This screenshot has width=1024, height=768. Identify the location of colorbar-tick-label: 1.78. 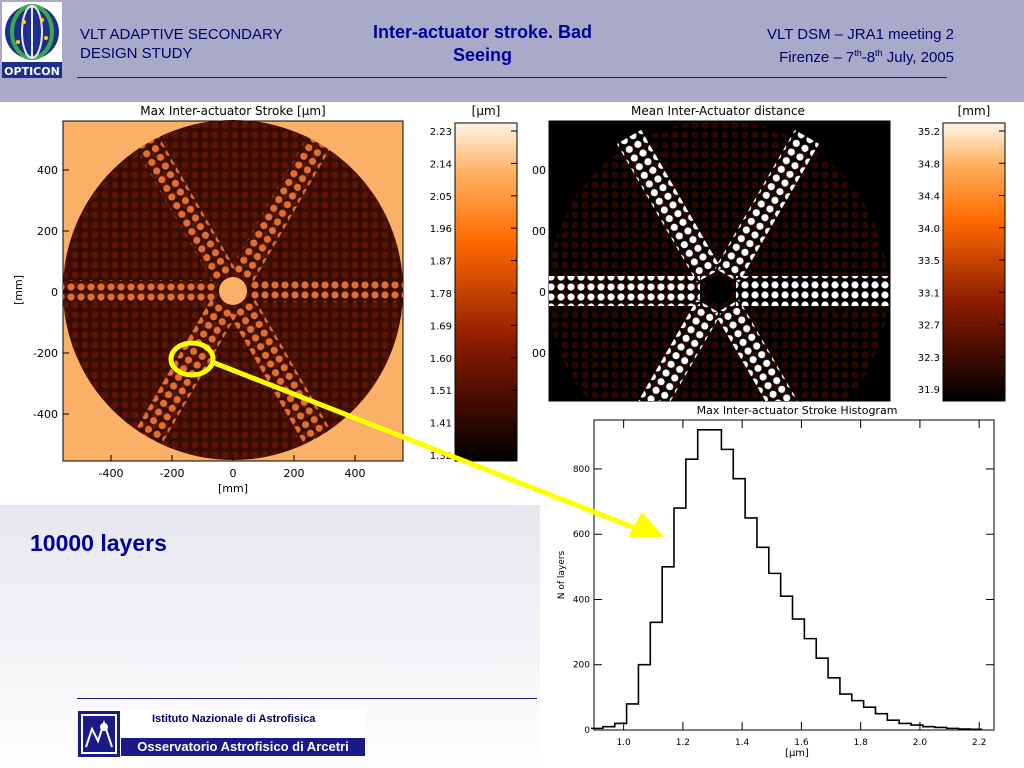
(441, 294).